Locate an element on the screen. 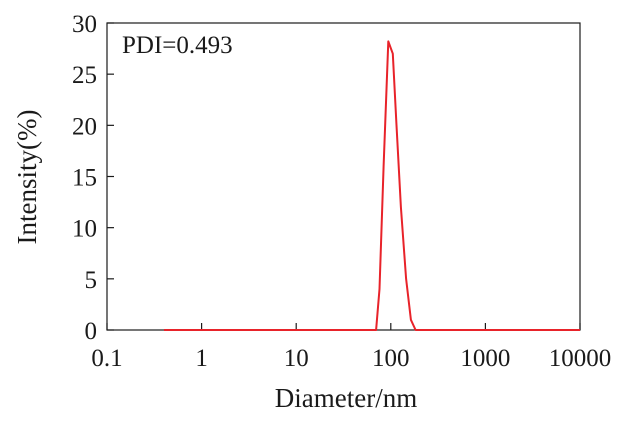  y-tick-label: 15 is located at coordinates (84, 178).